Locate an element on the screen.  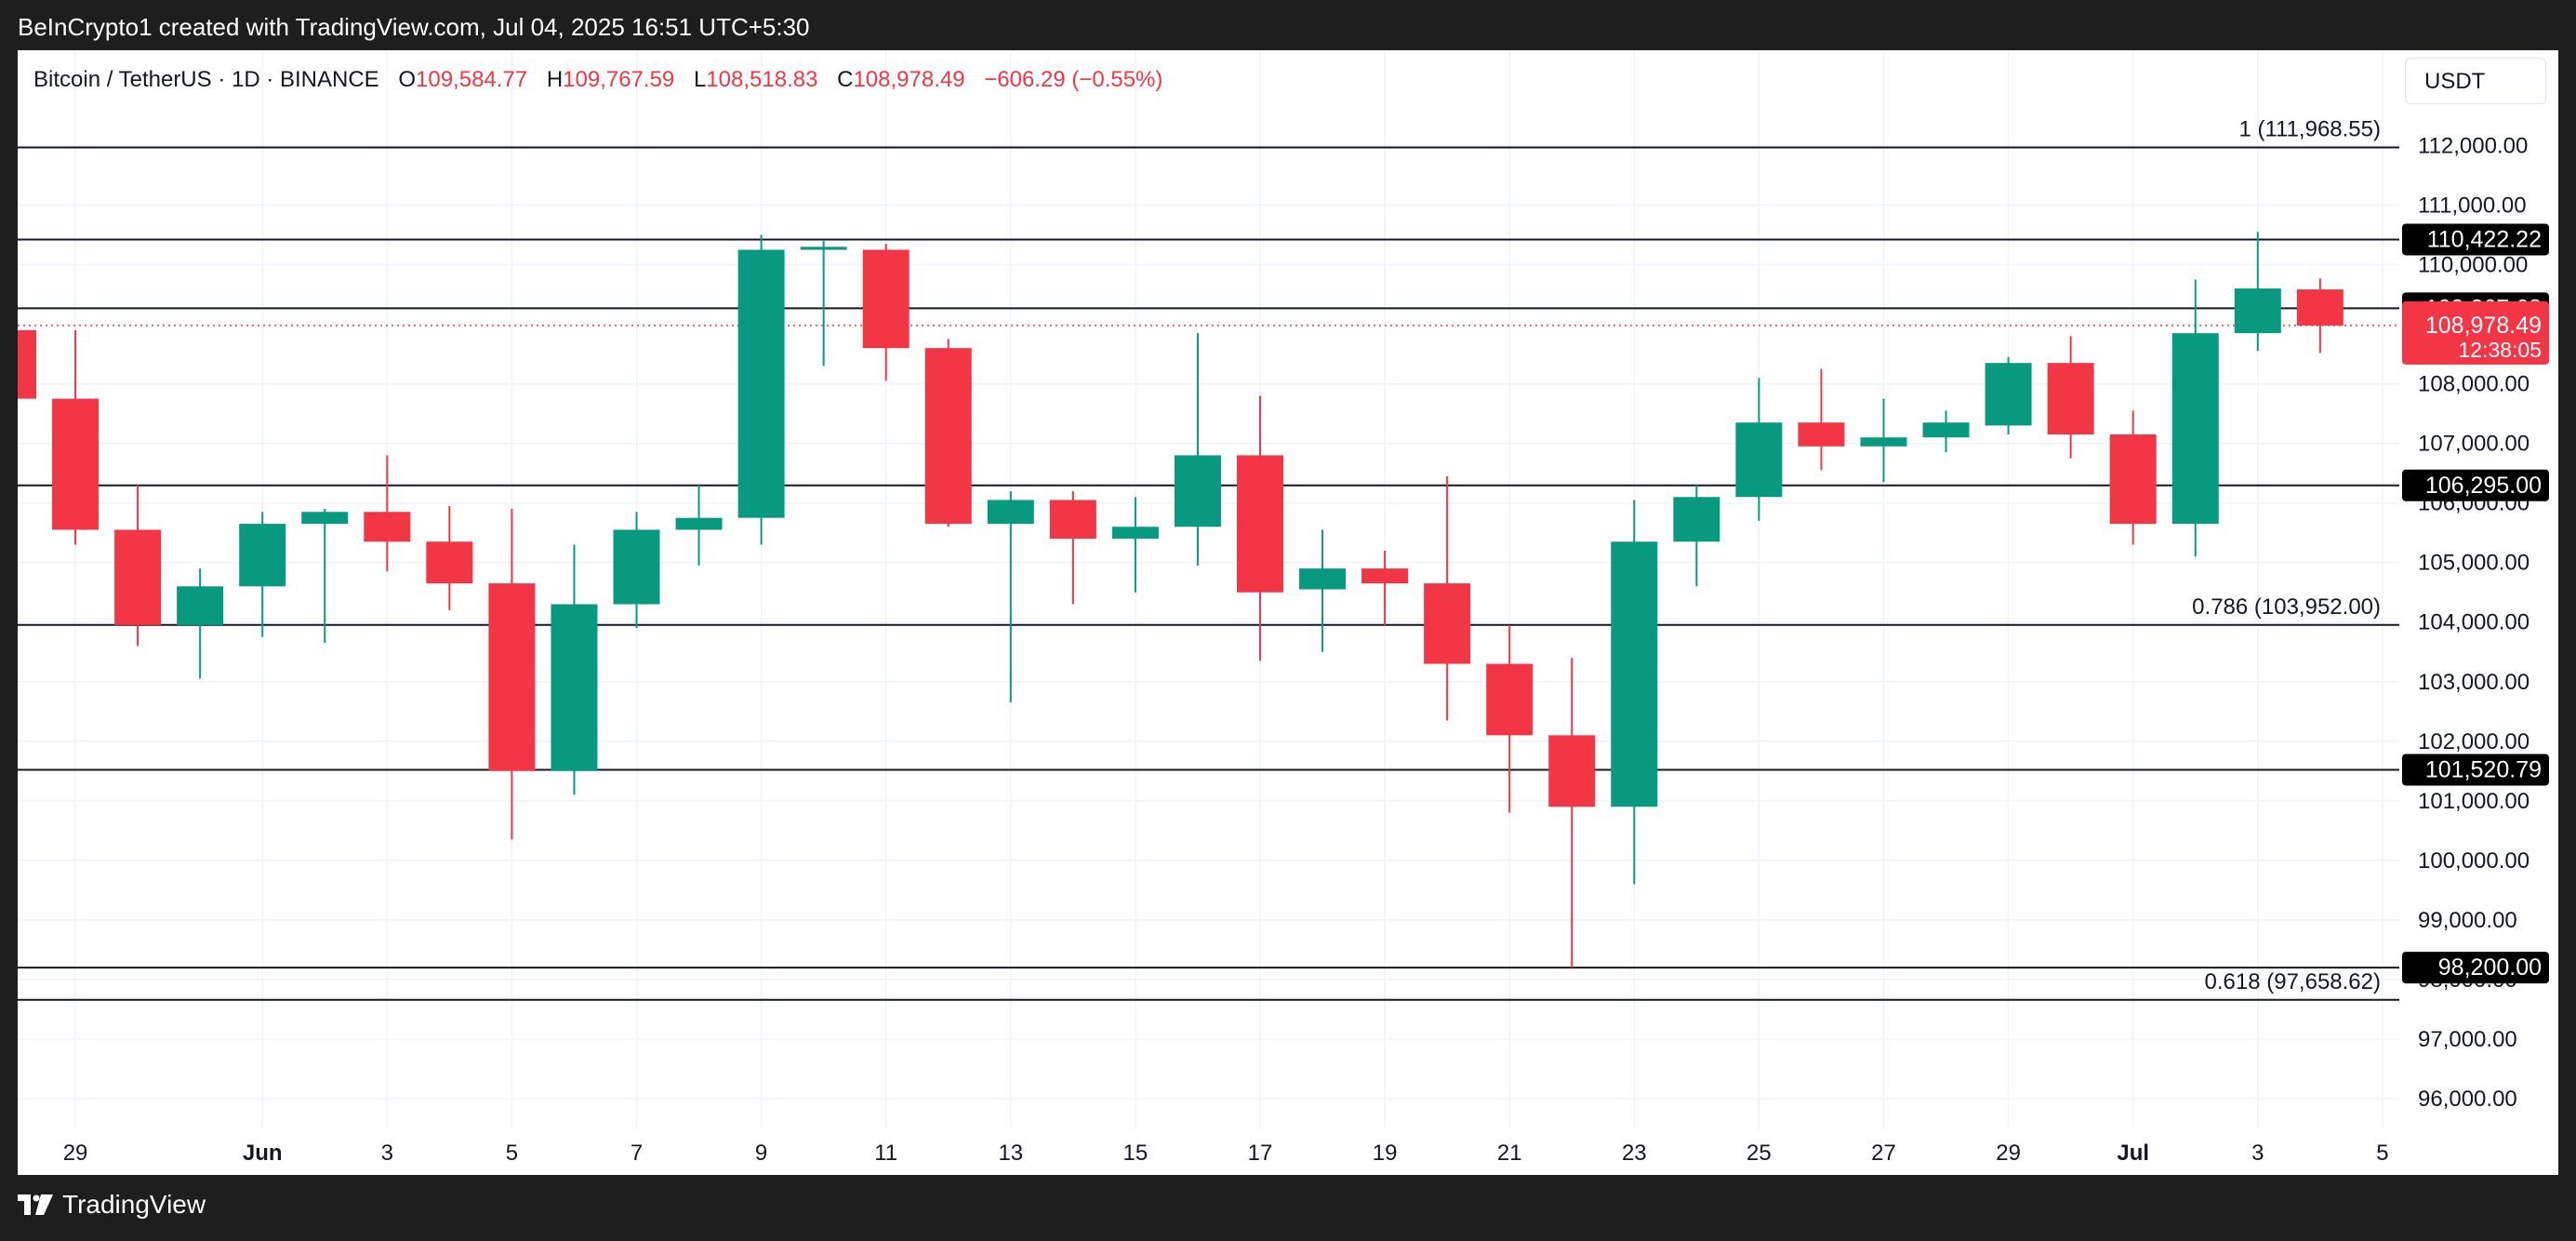
price-tag: 106,295.00 is located at coordinates (2475, 485).